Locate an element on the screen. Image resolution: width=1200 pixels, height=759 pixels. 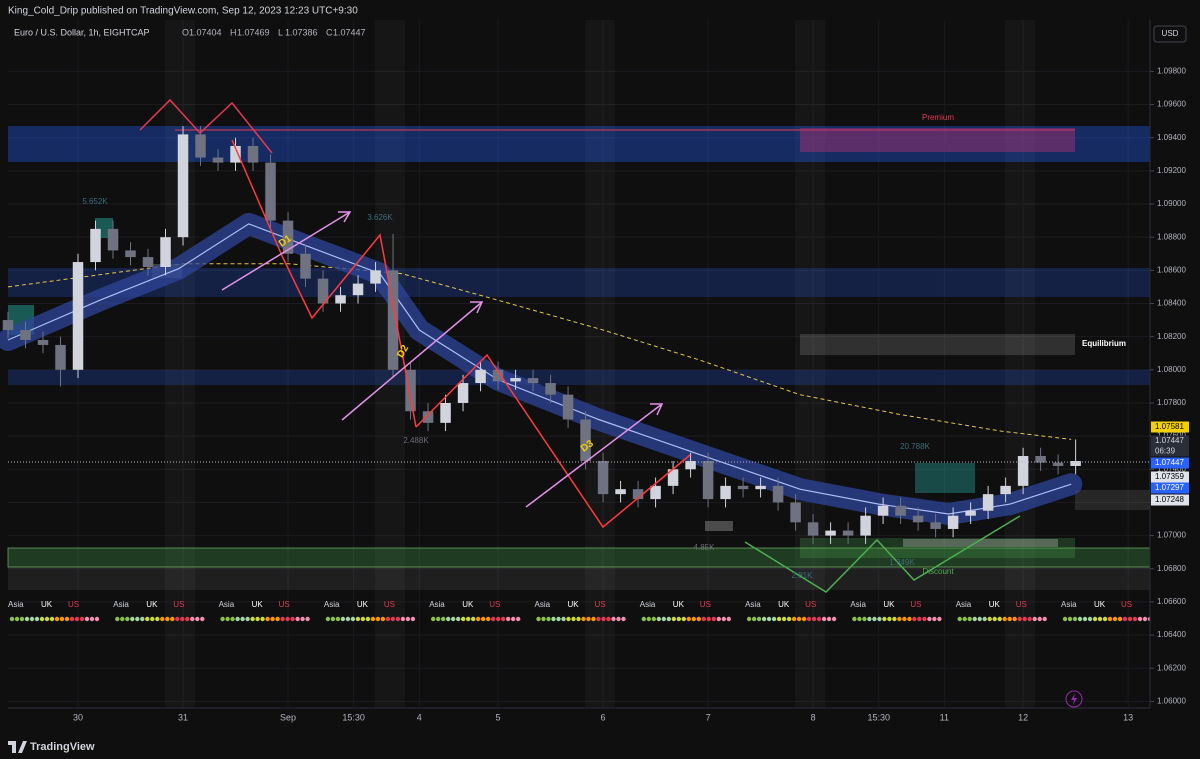
arrow is located at coordinates (412, 361).